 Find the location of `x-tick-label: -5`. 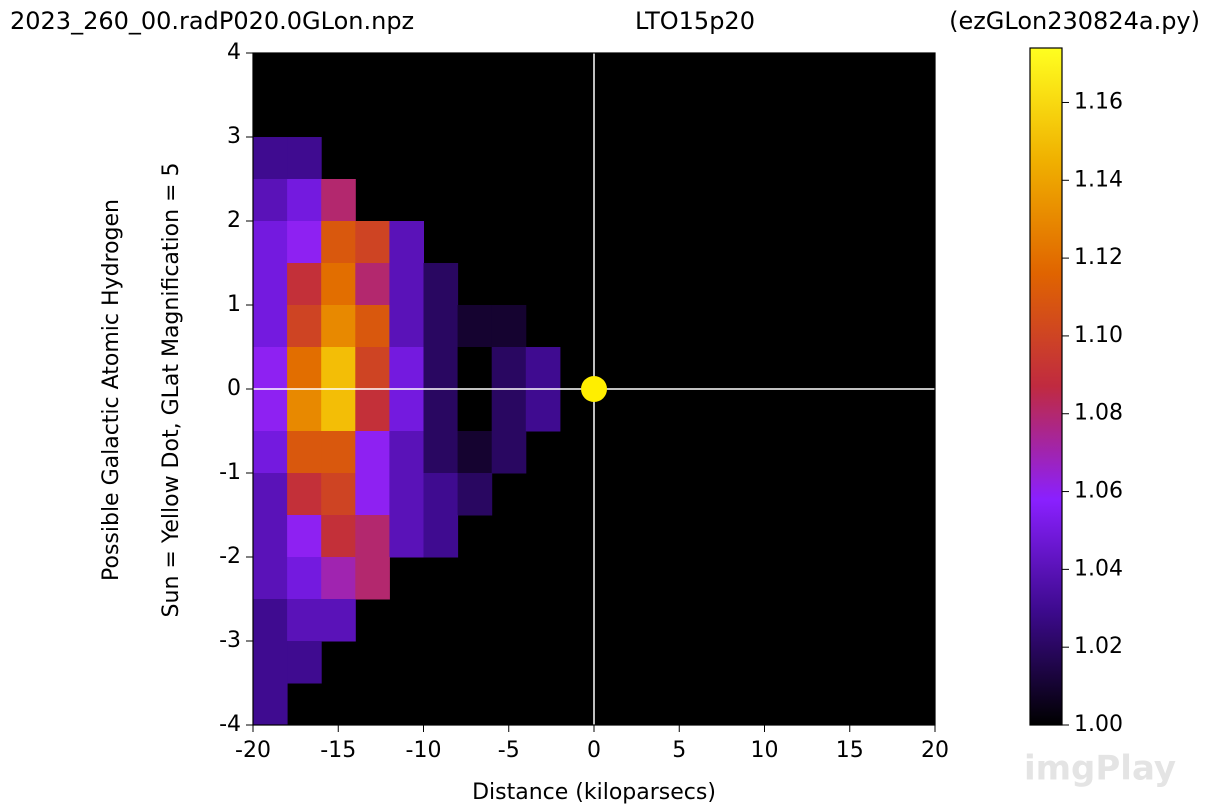

x-tick-label: -5 is located at coordinates (509, 750).